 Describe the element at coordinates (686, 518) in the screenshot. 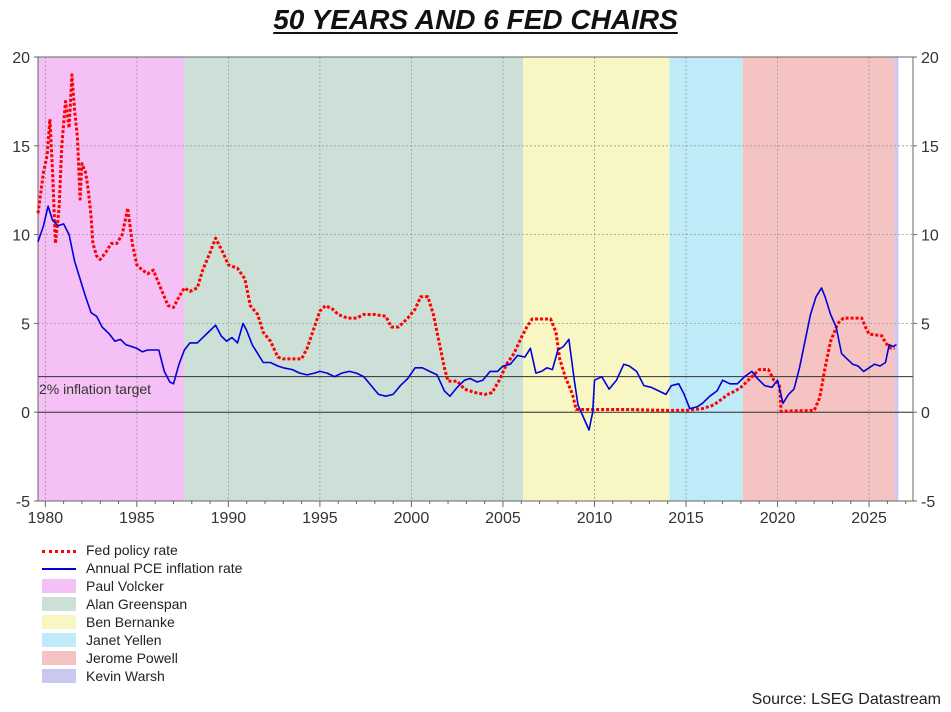

I see `x-tick-label: 2015` at that location.